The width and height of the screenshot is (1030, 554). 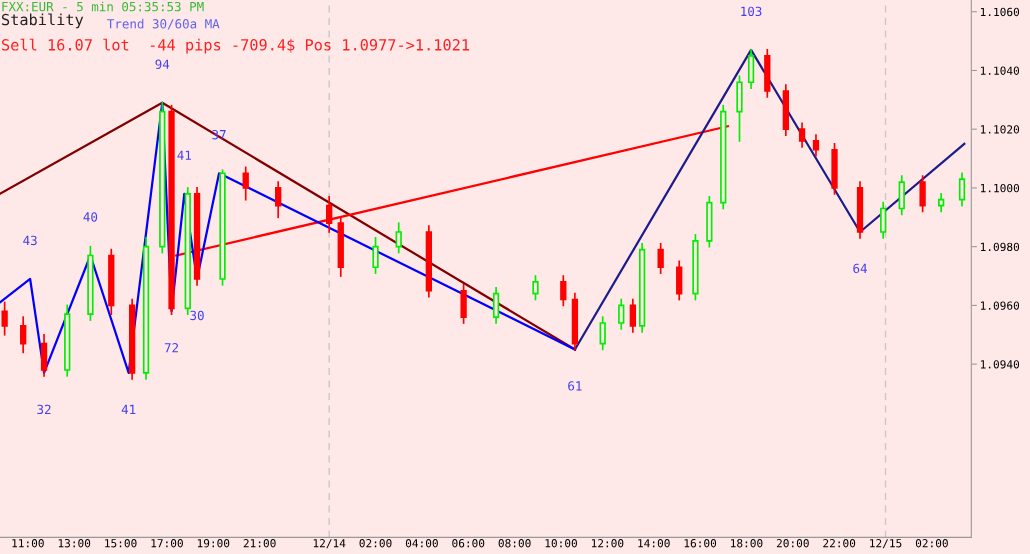 What do you see at coordinates (575, 386) in the screenshot?
I see `annotation: 61` at bounding box center [575, 386].